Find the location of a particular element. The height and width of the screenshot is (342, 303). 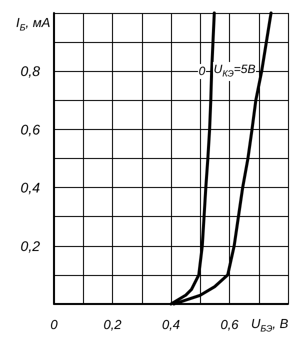

series-label: U$_{КЭ}$=5В is located at coordinates (234, 72).